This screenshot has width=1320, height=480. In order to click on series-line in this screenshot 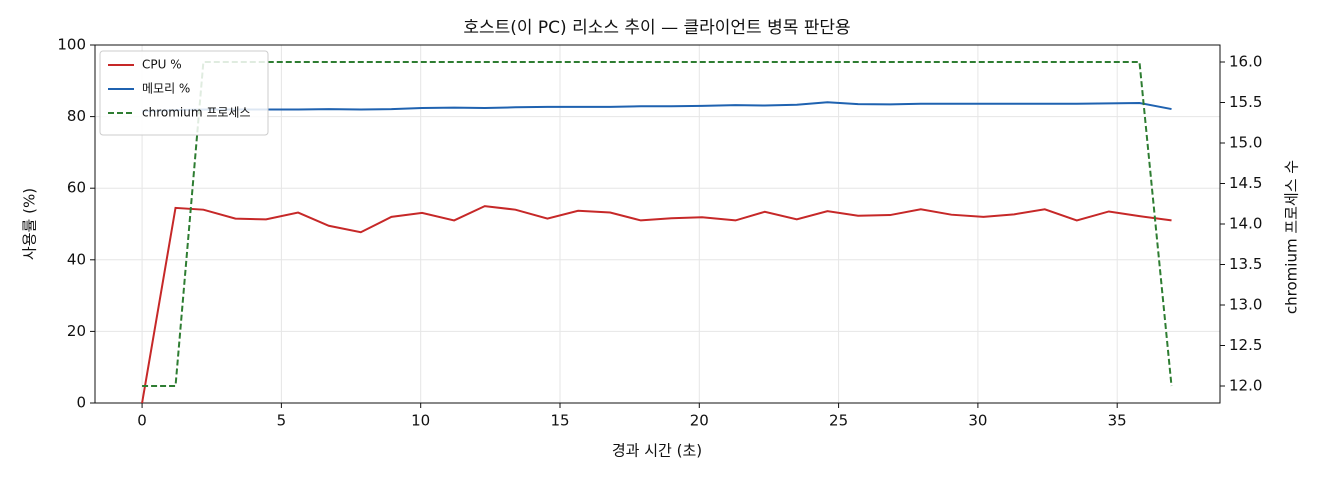, I will do `click(657, 107)`.